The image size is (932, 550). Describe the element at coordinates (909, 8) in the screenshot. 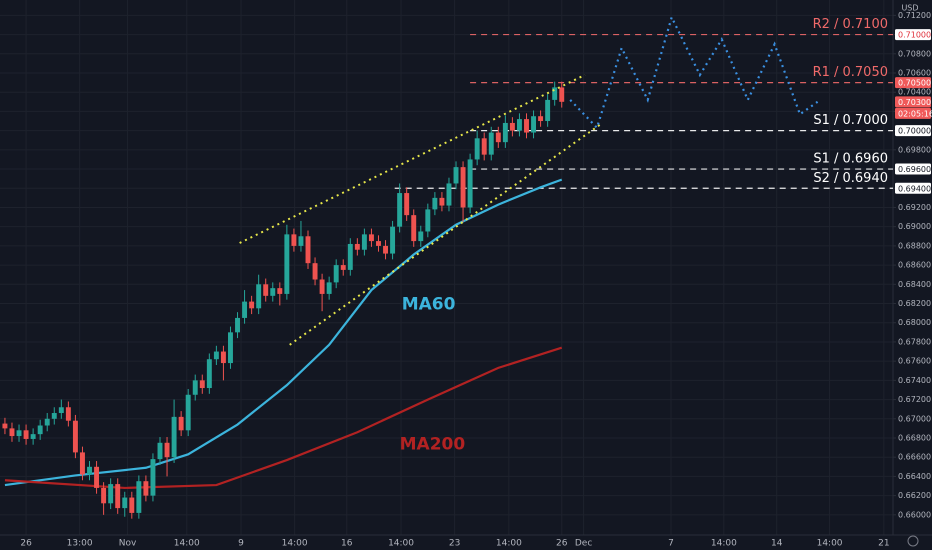

I see `currency: USD` at that location.